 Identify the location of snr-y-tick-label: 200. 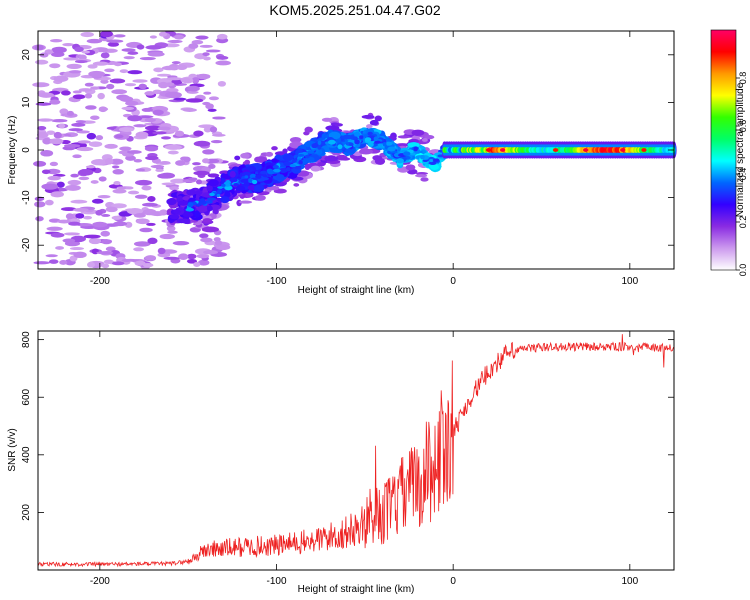
(26, 512).